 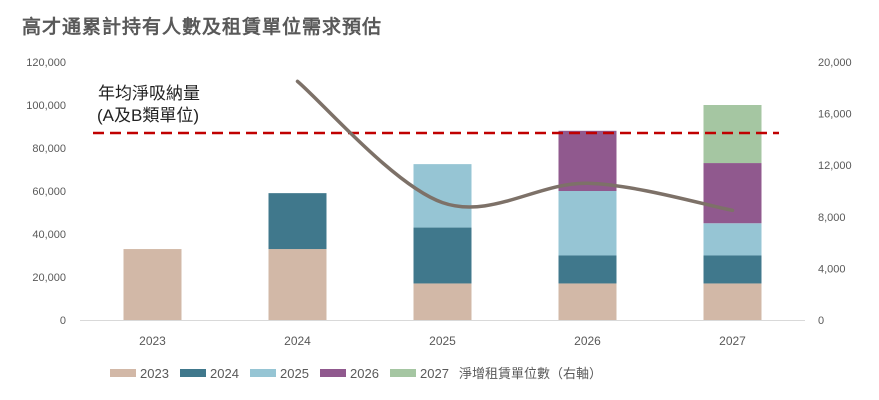 What do you see at coordinates (46, 106) in the screenshot?
I see `left-axis-tick-label: 100,000` at bounding box center [46, 106].